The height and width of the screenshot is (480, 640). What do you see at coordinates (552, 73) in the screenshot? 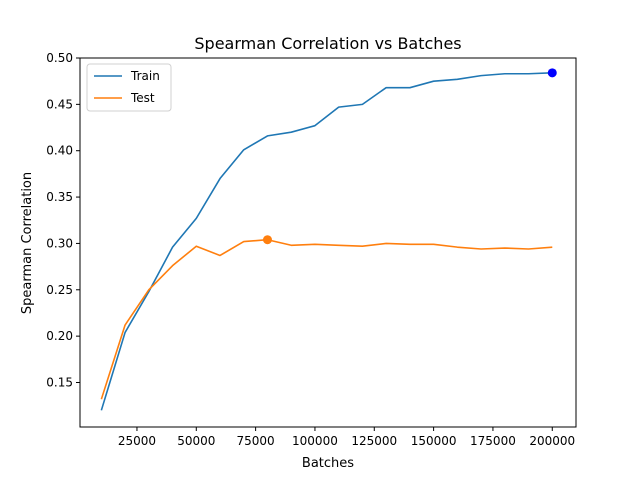
I see `best-point-train` at bounding box center [552, 73].